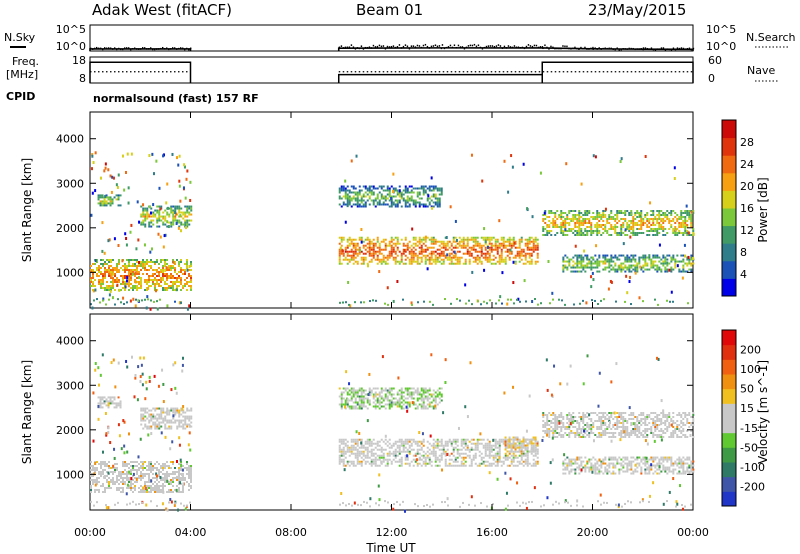 The height and width of the screenshot is (554, 800). What do you see at coordinates (20, 96) in the screenshot?
I see `cpid-label: CPID` at bounding box center [20, 96].